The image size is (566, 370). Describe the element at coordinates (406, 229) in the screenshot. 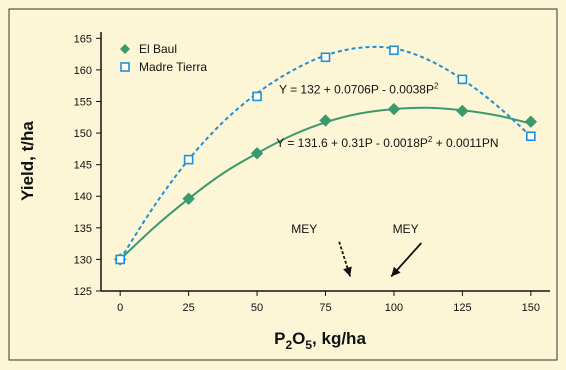

I see `label-mey-baul: MEY` at that location.